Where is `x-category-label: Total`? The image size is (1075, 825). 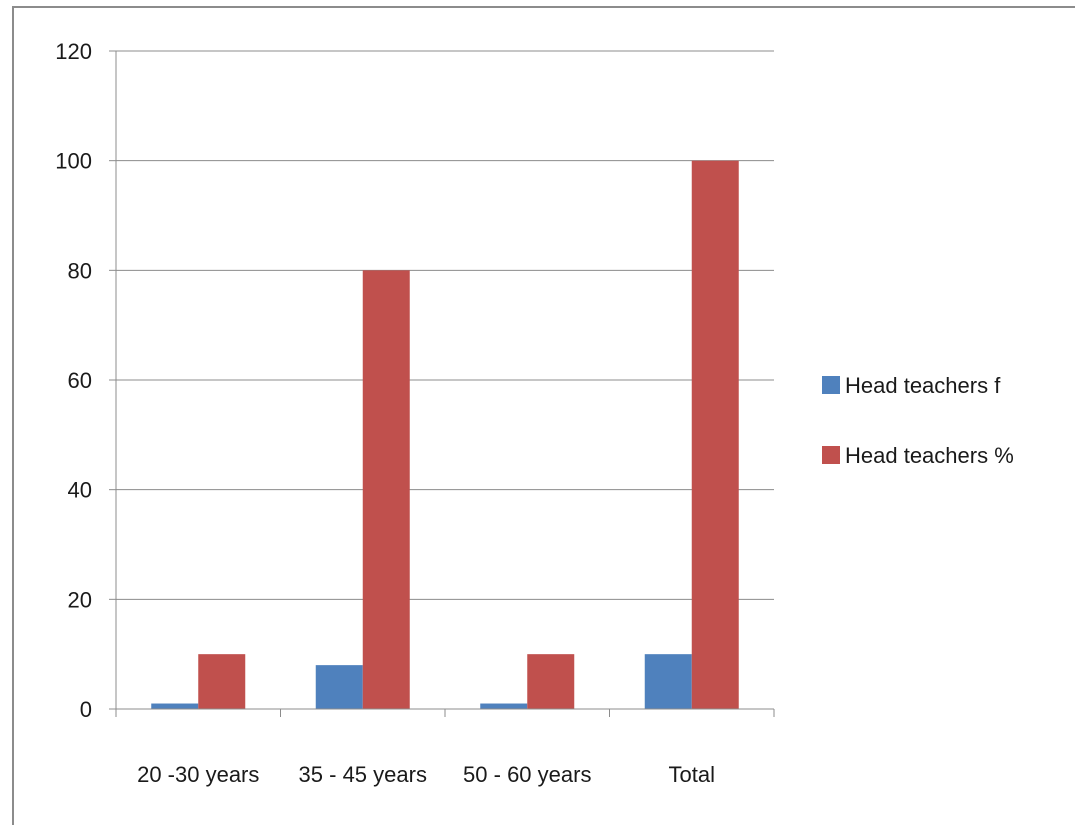 x-category-label: Total is located at coordinates (692, 774).